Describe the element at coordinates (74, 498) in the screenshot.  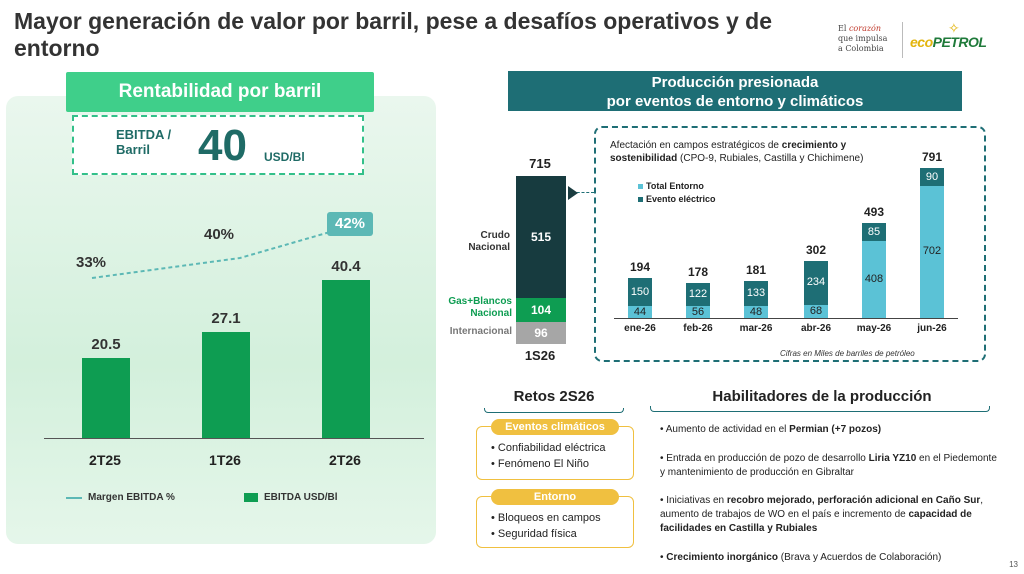
I see `legend-line-marker` at that location.